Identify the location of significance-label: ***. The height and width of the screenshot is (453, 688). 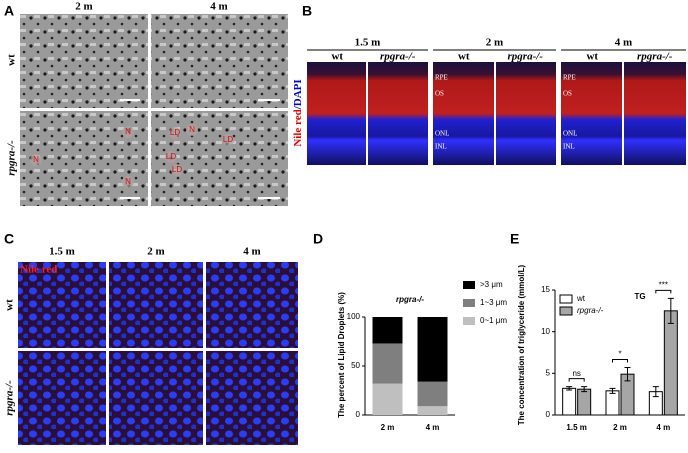
(663, 284).